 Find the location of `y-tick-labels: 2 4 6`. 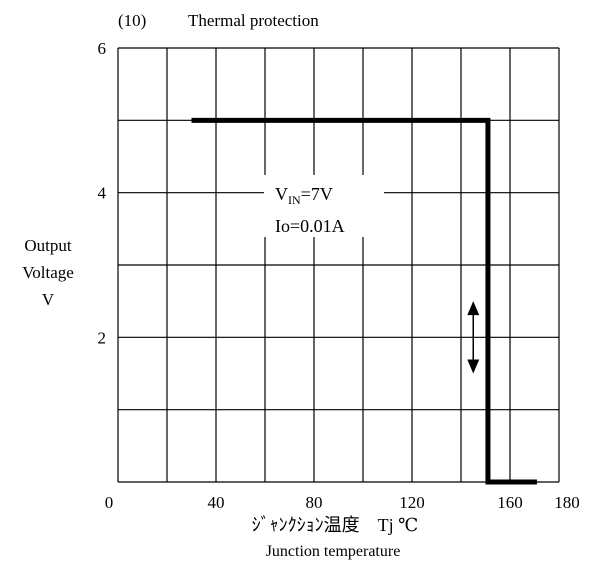

y-tick-labels: 2 4 6 is located at coordinates (102, 193).